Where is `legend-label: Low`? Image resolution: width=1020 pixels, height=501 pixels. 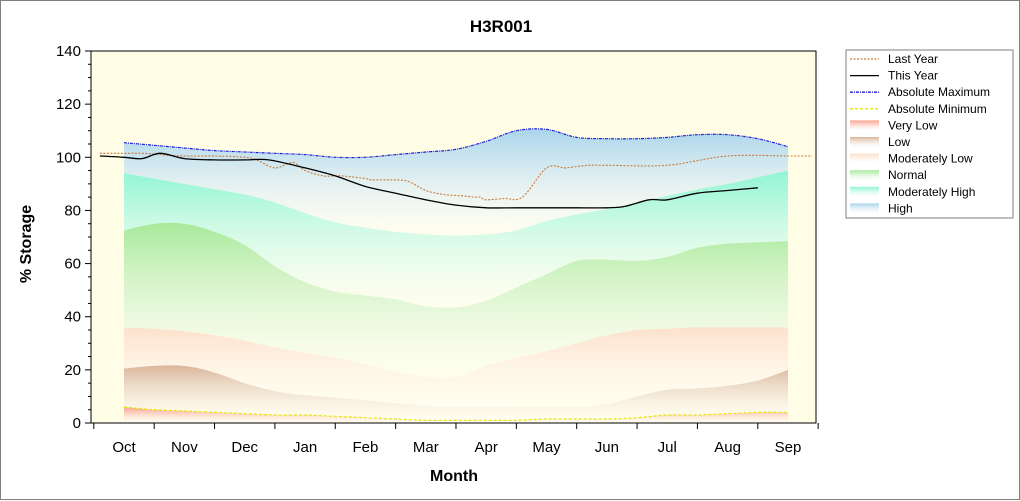
legend-label: Low is located at coordinates (899, 142).